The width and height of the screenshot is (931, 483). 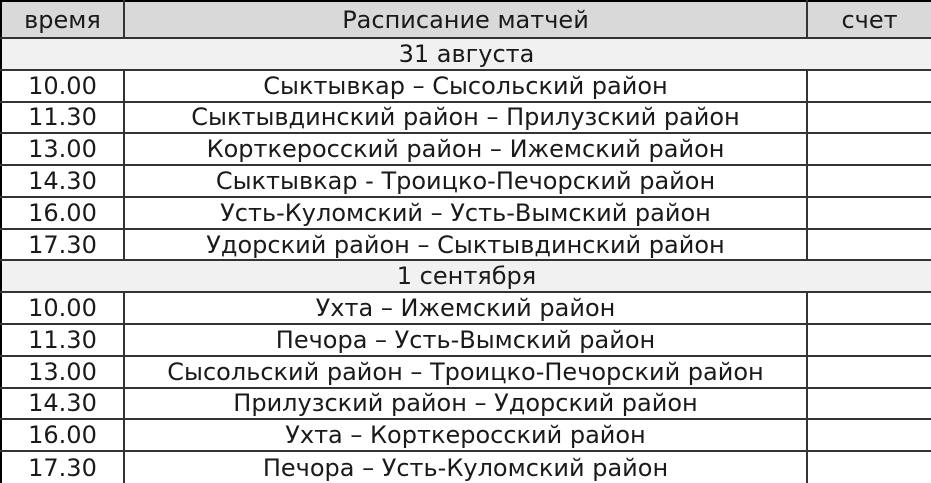 I want to click on match-row: 16.00 Усть-Куломский – Усть-Вымский район, so click(x=465, y=212).